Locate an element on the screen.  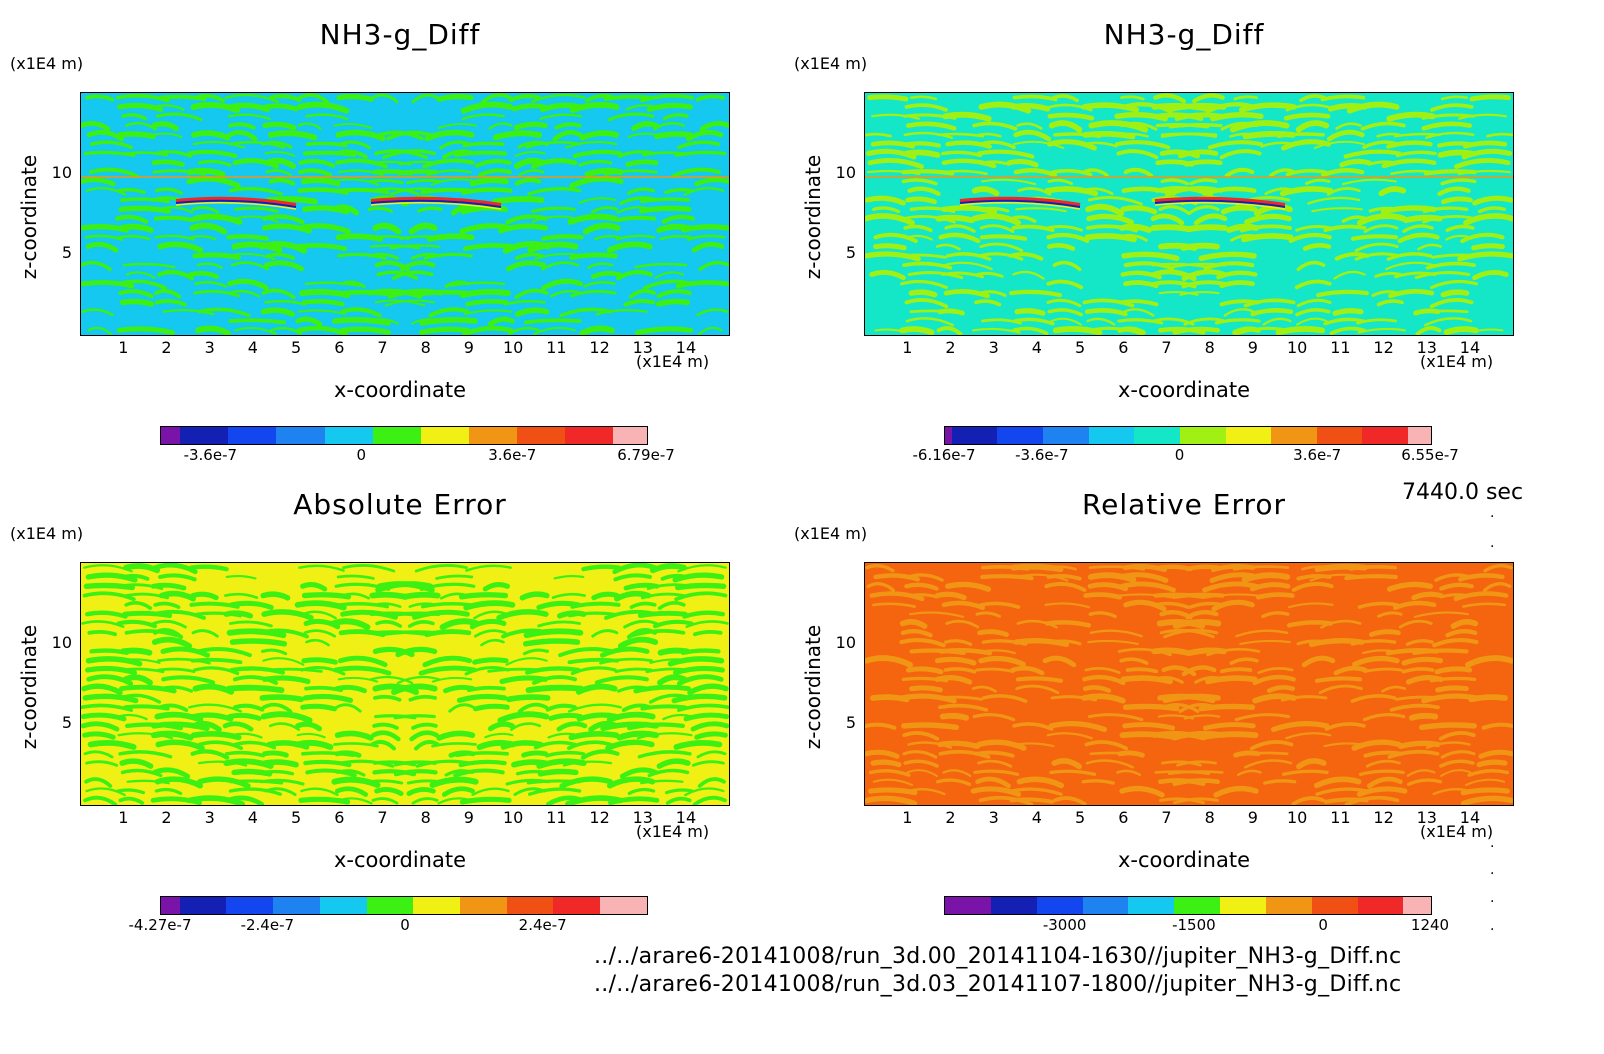
y-axis-label: z-coordinate is located at coordinates (29, 217).